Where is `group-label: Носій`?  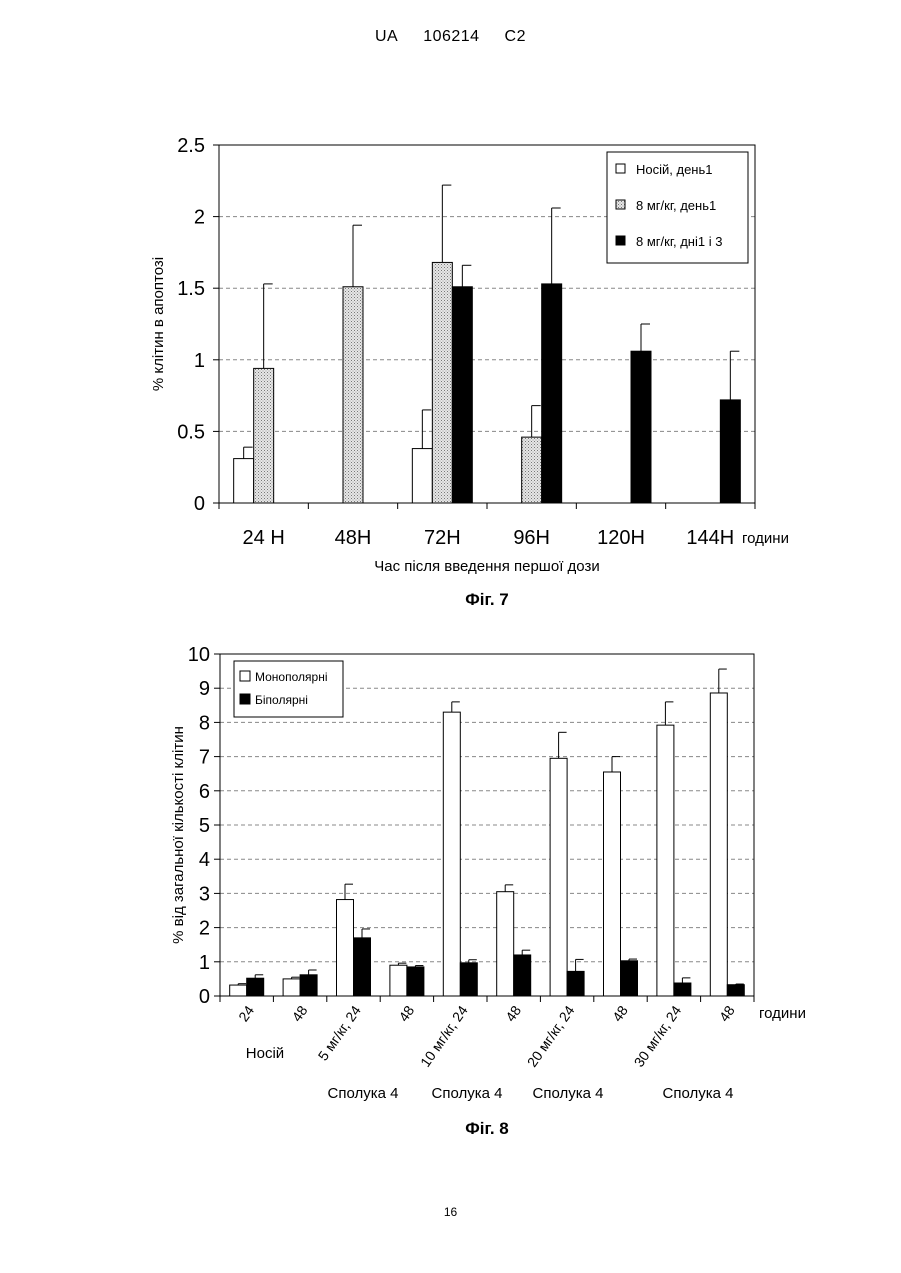
group-label: Носій is located at coordinates (265, 1053).